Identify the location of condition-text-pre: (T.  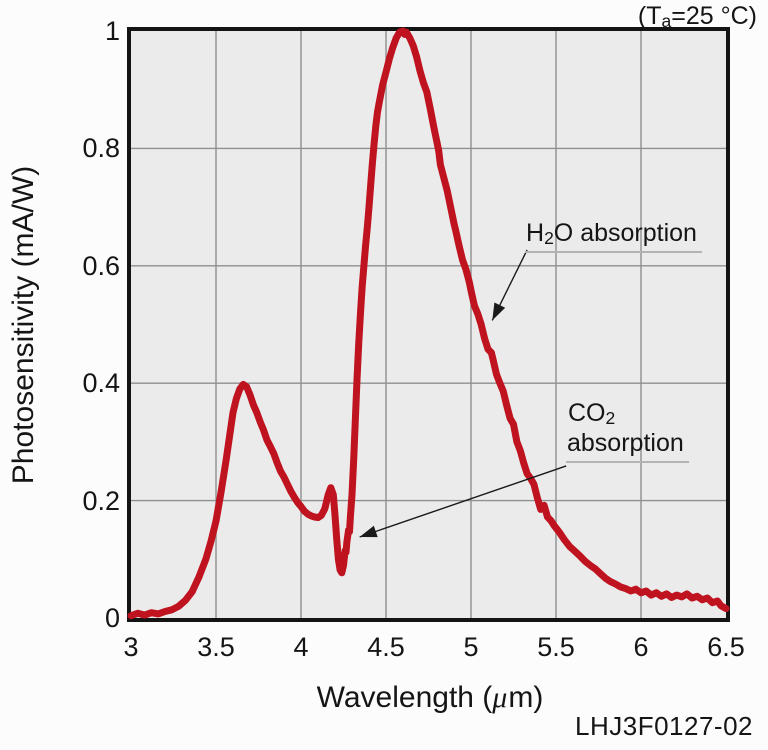
(649, 16).